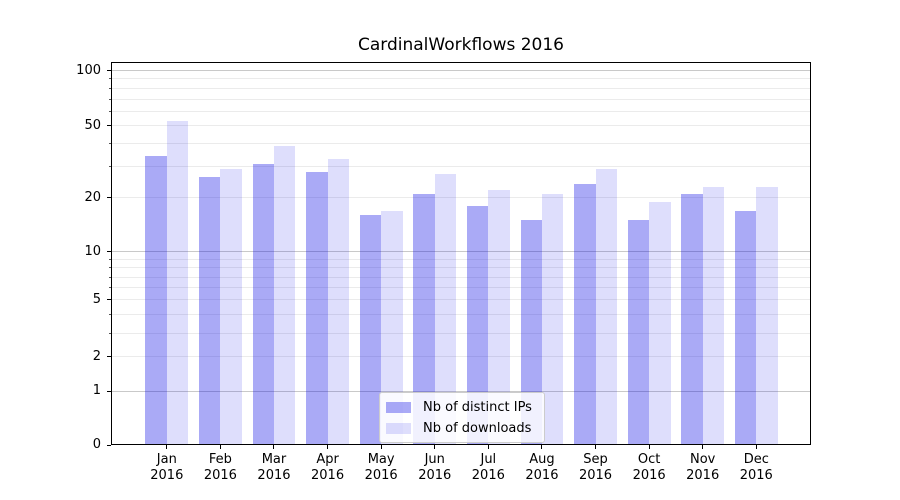 This screenshot has width=900, height=500. I want to click on x-tick-label: Jun 2016, so click(435, 468).